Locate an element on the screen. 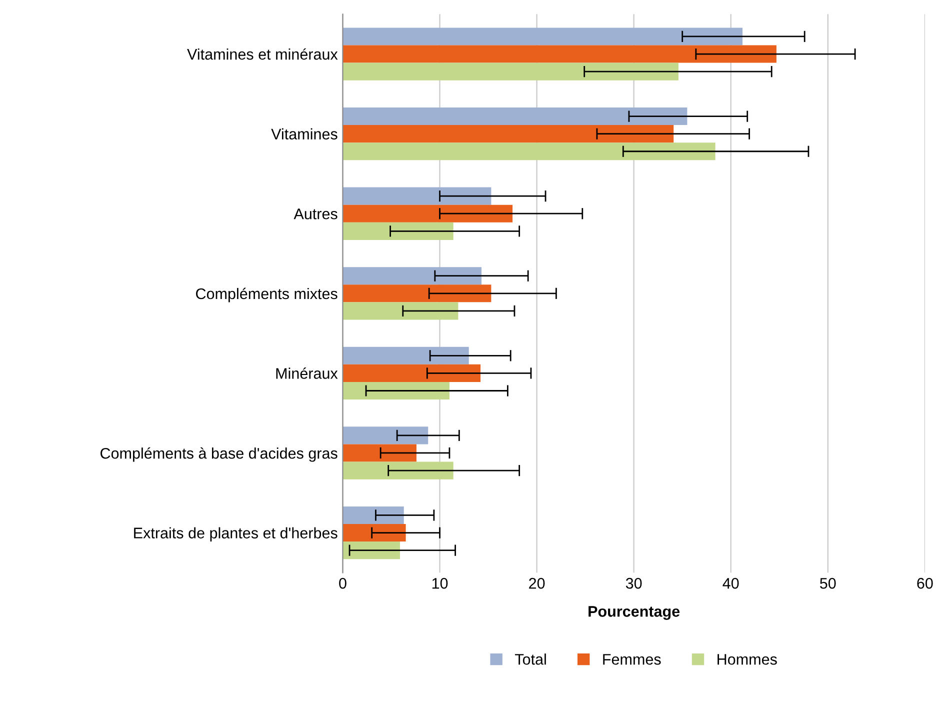  y-tick-label: Extraits de plantes et d'herbes is located at coordinates (236, 534).